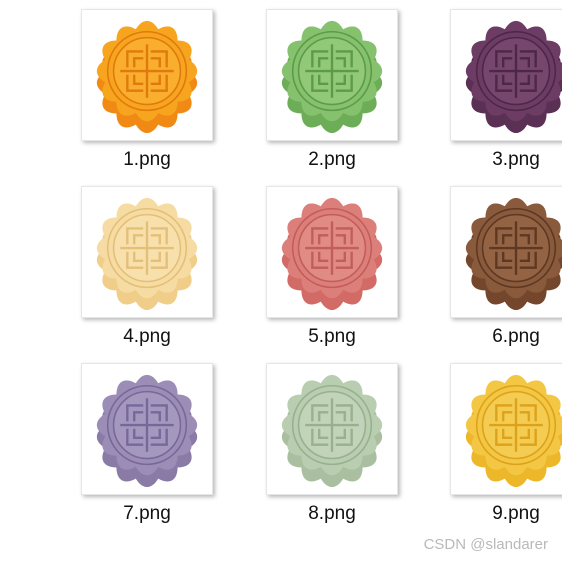  I want to click on file-name-label: 4.png, so click(147, 336).